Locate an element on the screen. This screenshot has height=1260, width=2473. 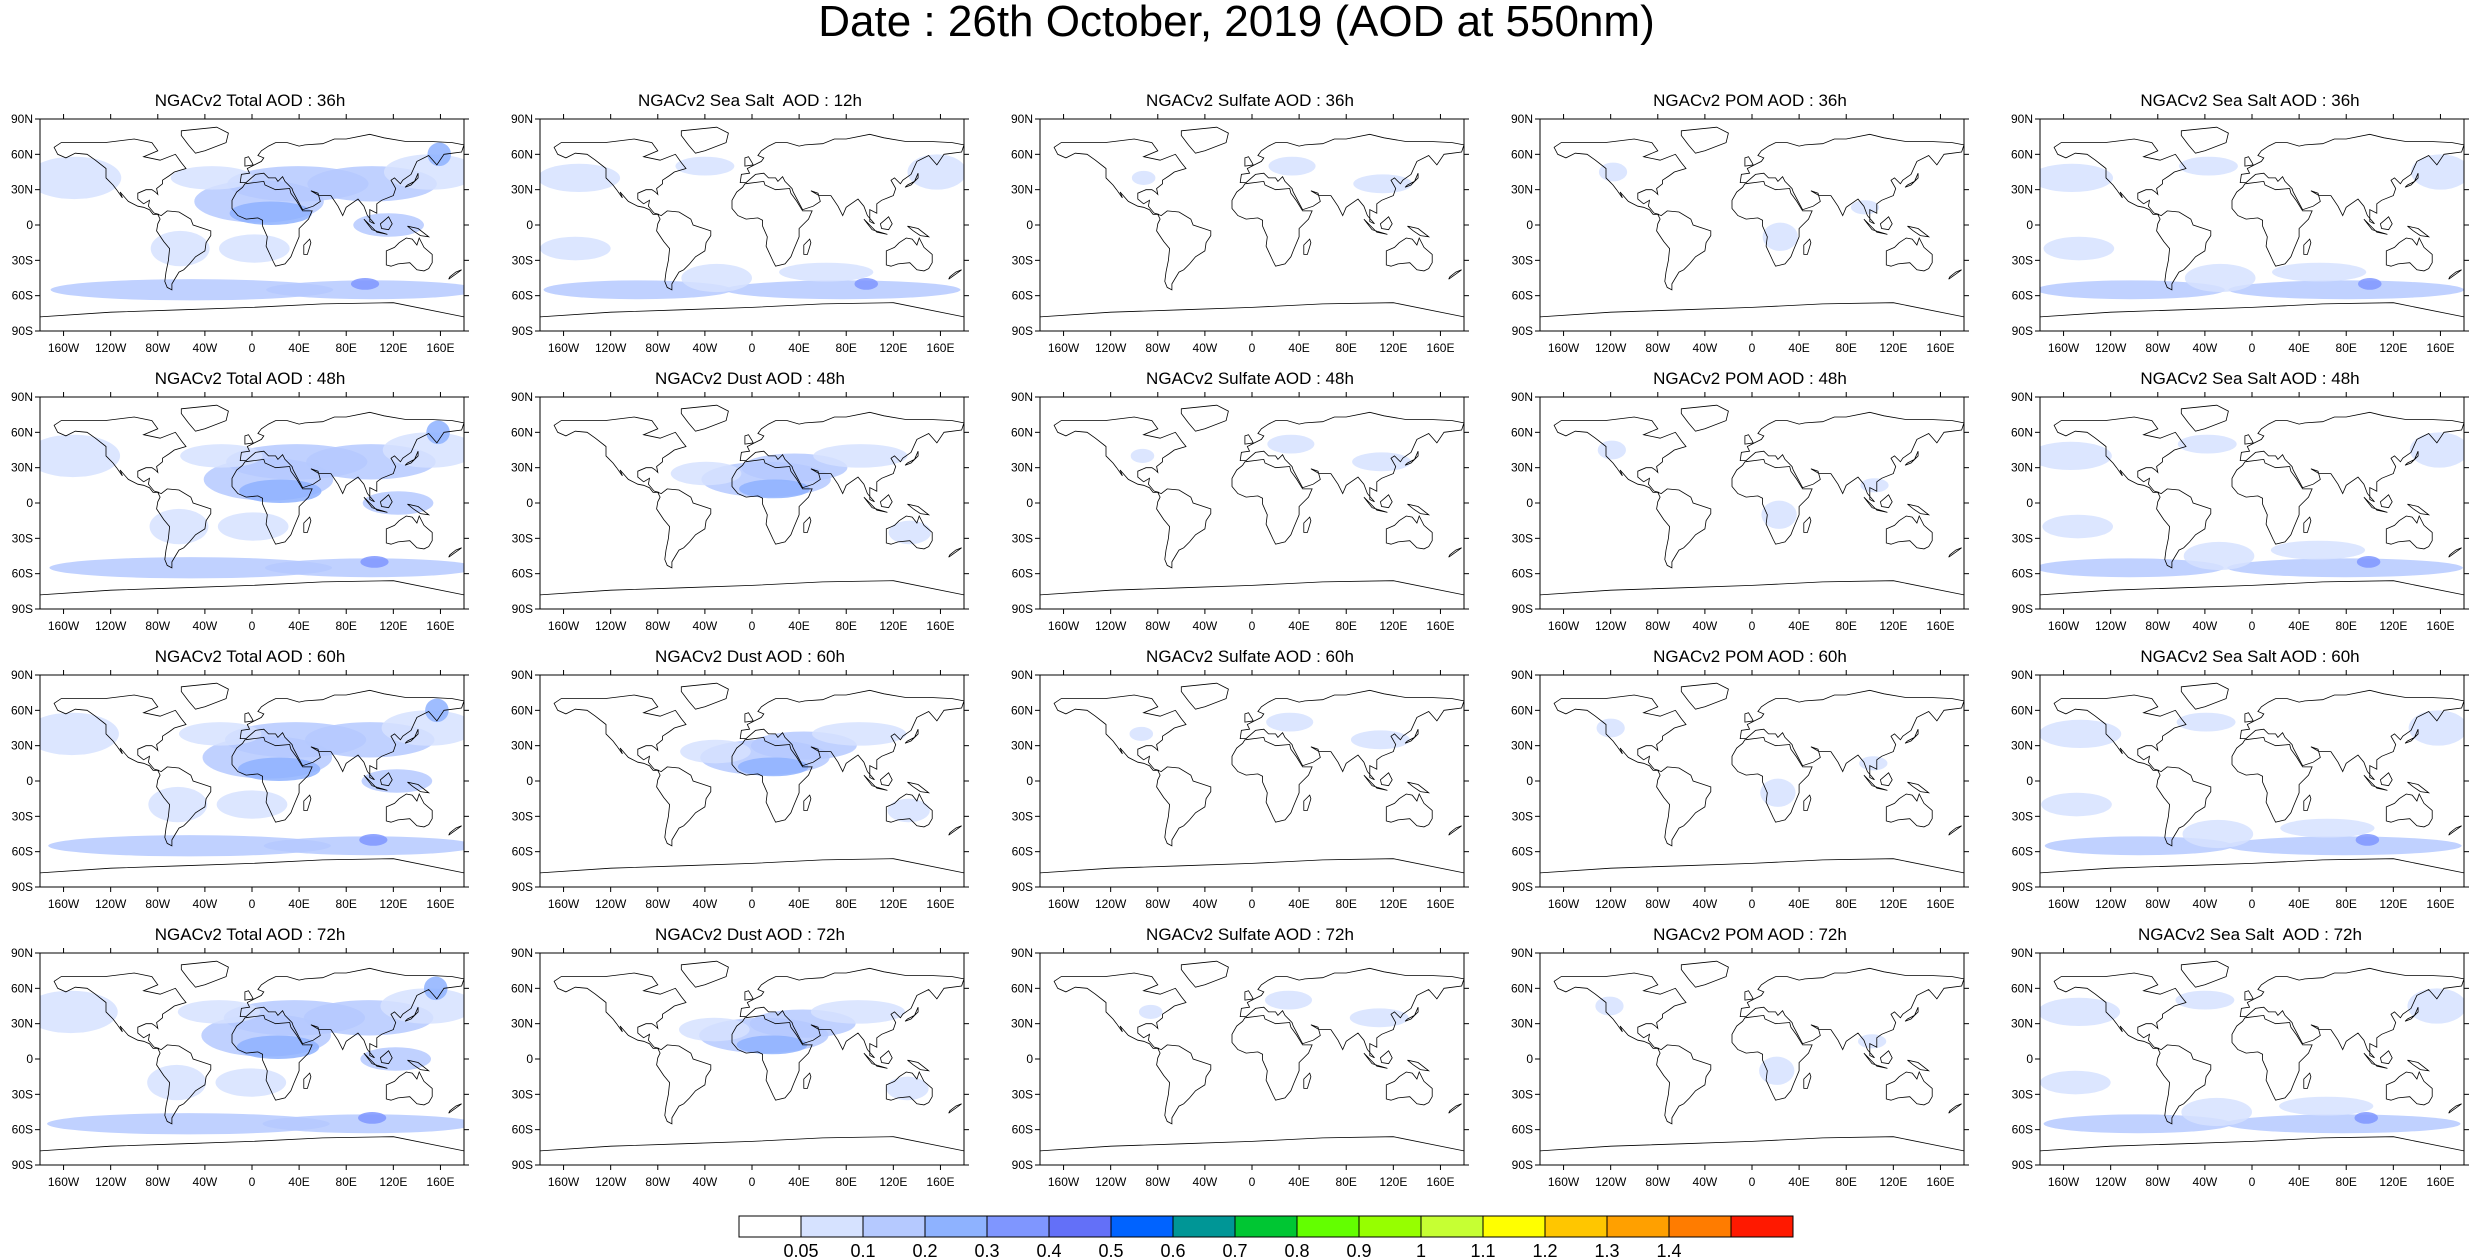
lon-tick-label: 0 is located at coordinates (2252, 904).